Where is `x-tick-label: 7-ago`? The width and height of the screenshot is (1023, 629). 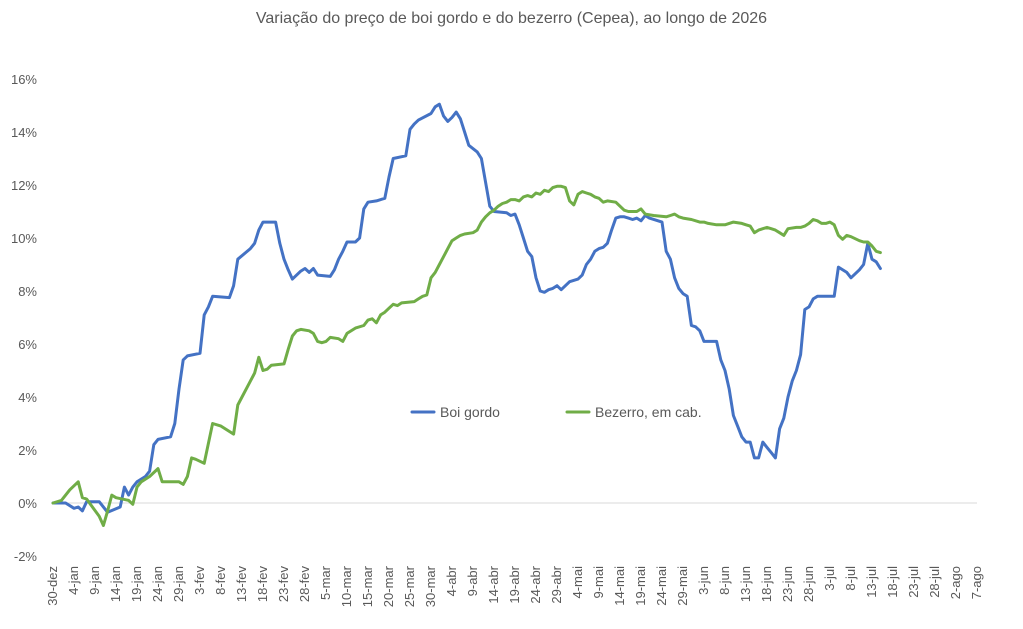 x-tick-label: 7-ago is located at coordinates (976, 582).